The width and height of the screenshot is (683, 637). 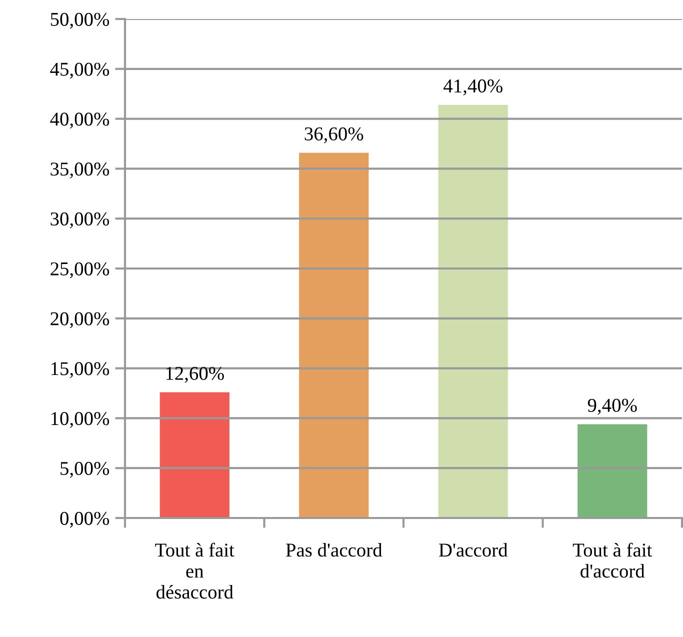 What do you see at coordinates (80, 270) in the screenshot?
I see `y-tick-label: 25,00%` at bounding box center [80, 270].